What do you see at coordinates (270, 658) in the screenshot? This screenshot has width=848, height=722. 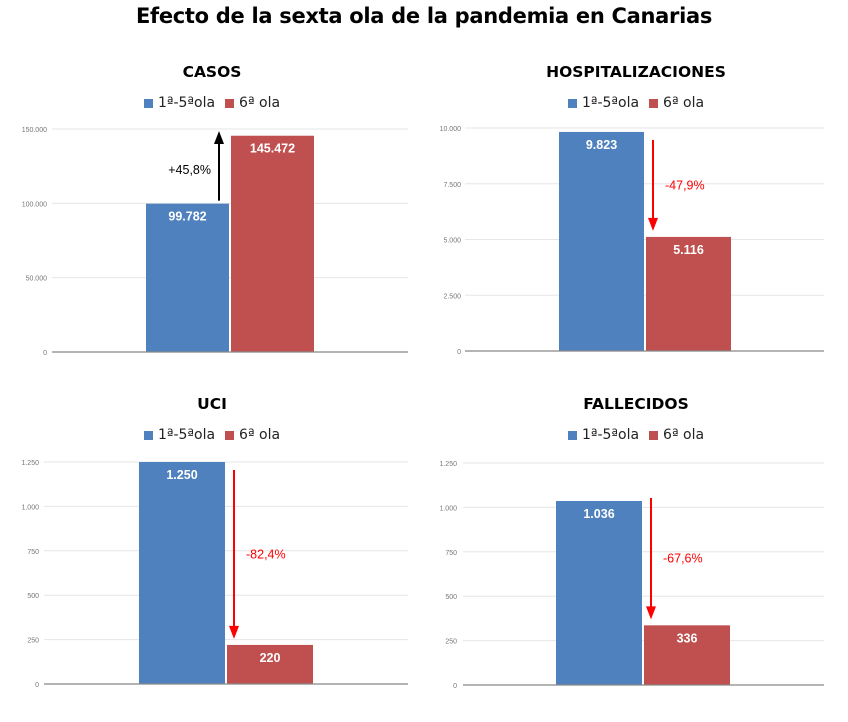 I see `bar-value-label: 220` at bounding box center [270, 658].